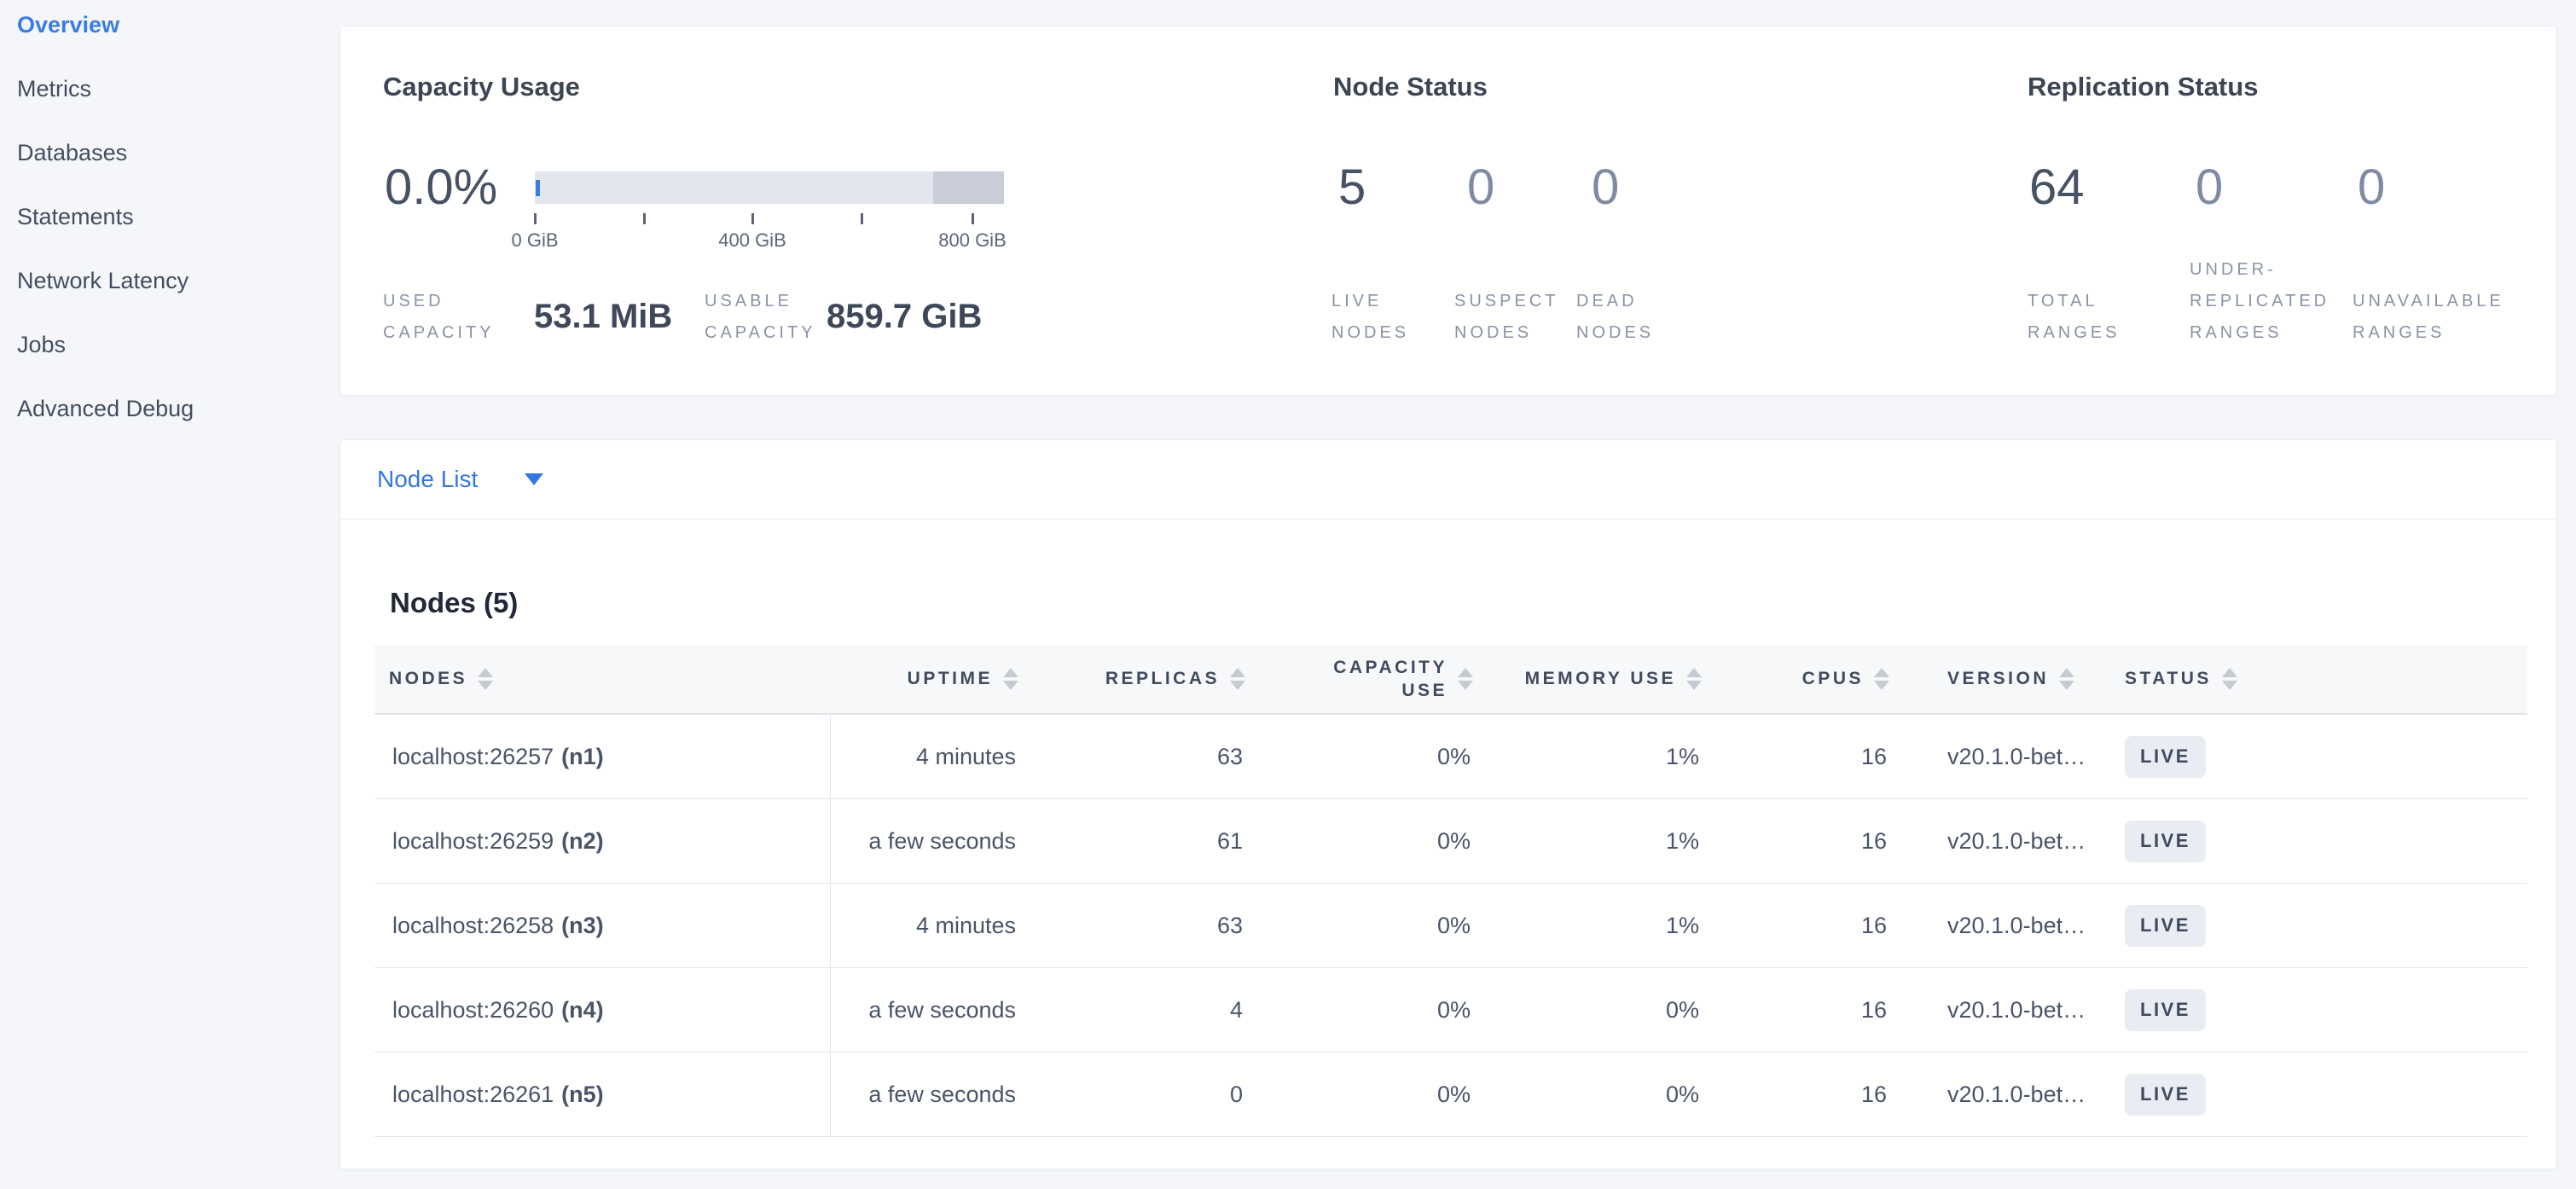  What do you see at coordinates (582, 1009) in the screenshot?
I see `node-id: (n4)` at bounding box center [582, 1009].